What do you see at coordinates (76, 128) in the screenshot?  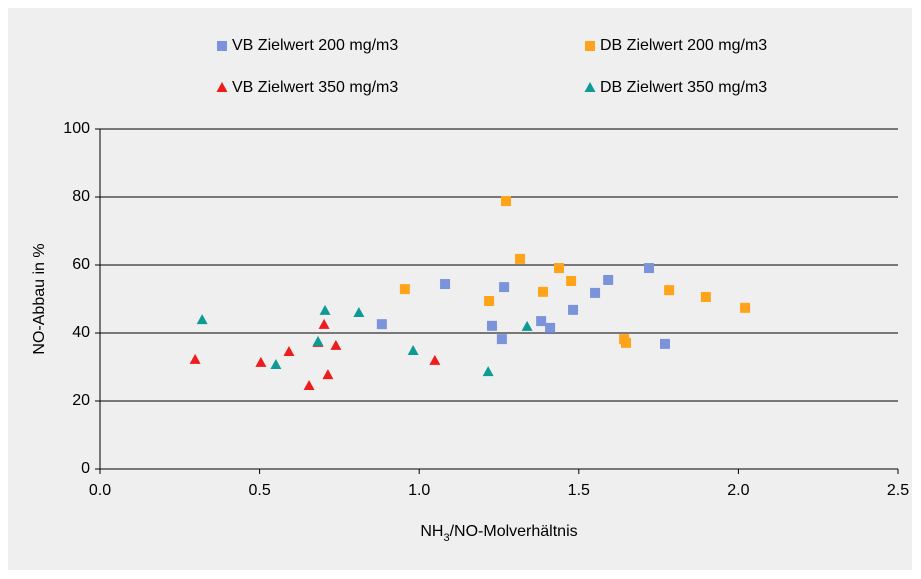 I see `y-tick-label: 100` at bounding box center [76, 128].